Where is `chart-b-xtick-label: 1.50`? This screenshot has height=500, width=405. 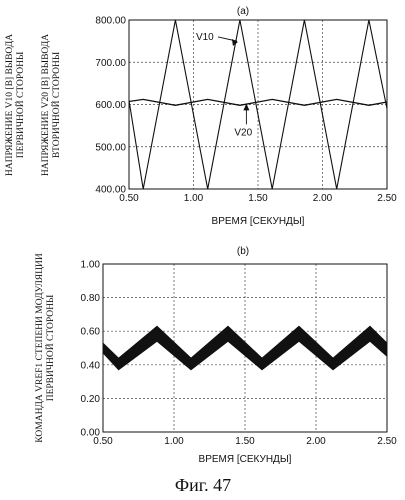 chart-b-xtick-label: 1.50 is located at coordinates (245, 441).